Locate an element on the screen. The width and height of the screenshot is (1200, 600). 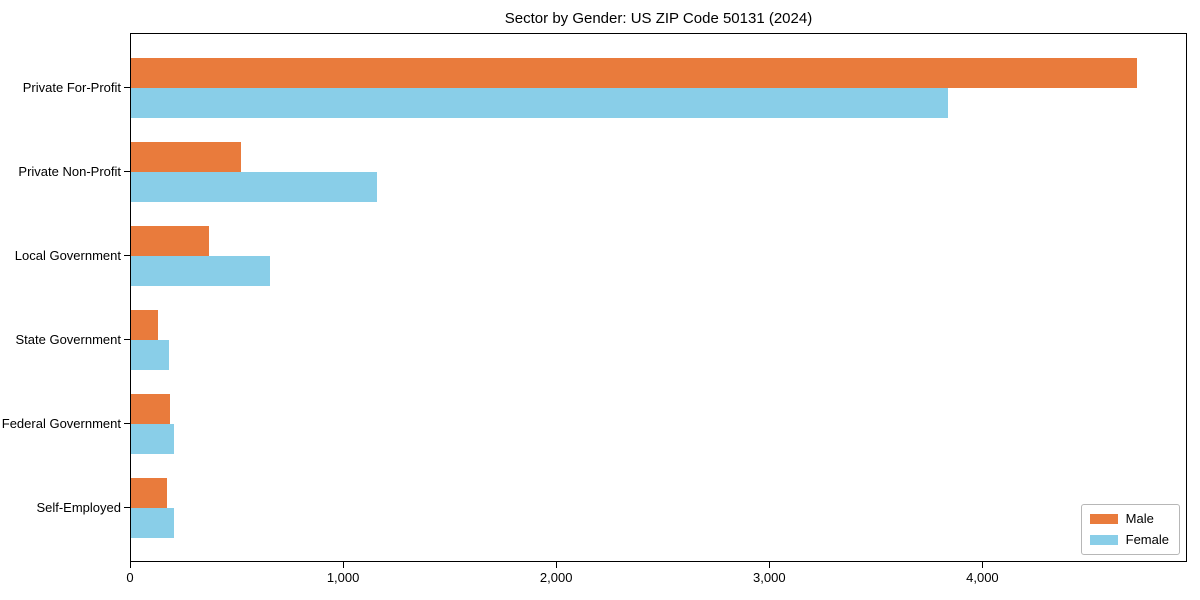
x-tick-2000 is located at coordinates (556, 565).